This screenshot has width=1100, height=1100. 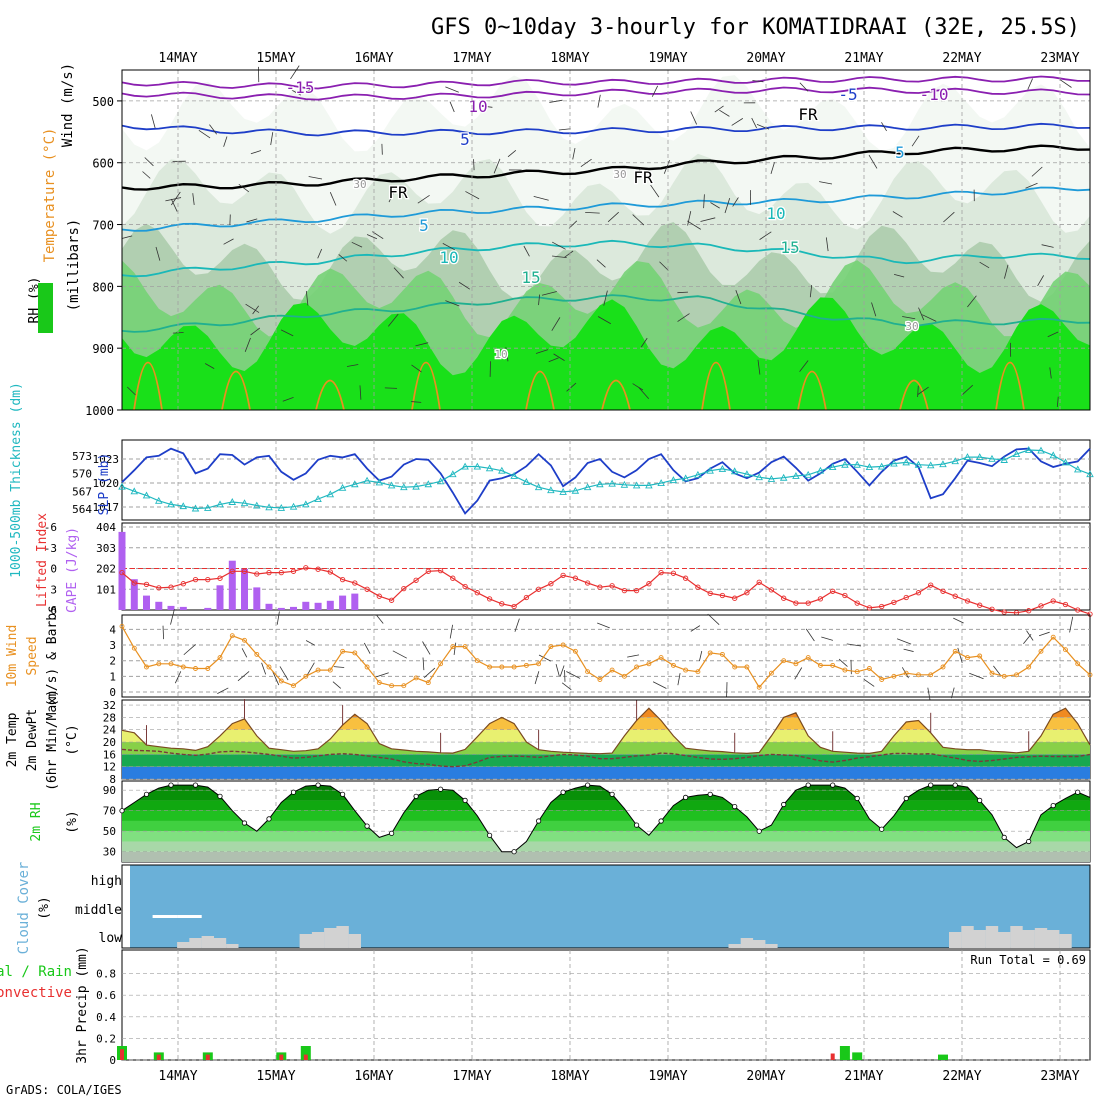 What do you see at coordinates (112, 629) in the screenshot?
I see `wind-tick-label: 4` at bounding box center [112, 629].